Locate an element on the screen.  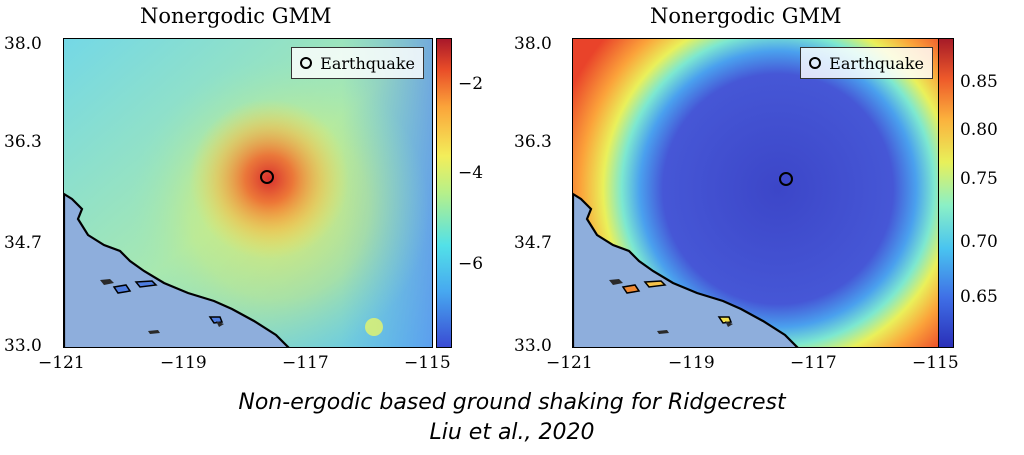
colorbar-tick-label: −4 is located at coordinates (471, 173).